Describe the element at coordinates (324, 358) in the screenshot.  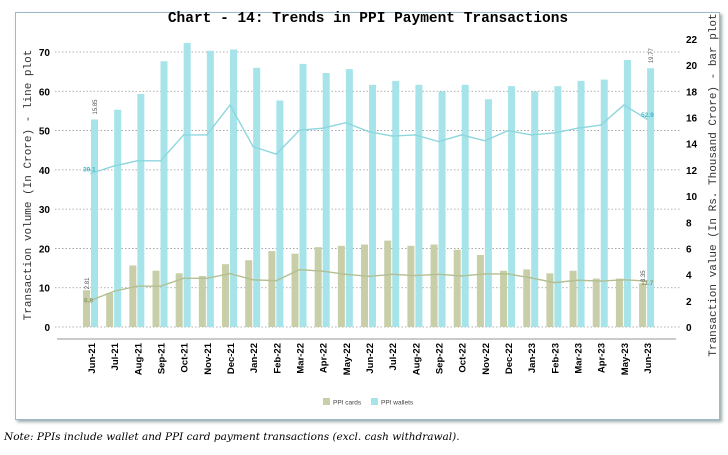
I see `x-tick-label: Apr-22` at that location.